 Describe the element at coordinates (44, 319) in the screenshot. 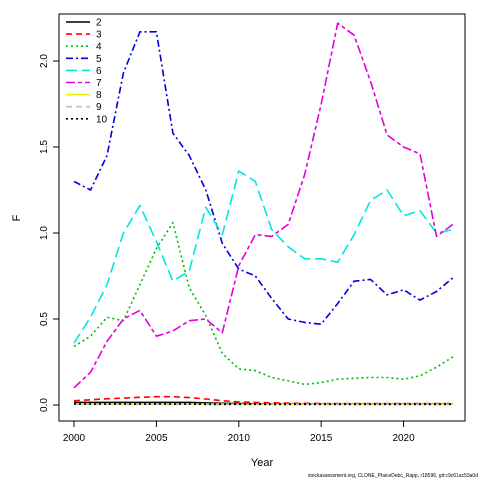

I see `y-tick-label: 0.5` at that location.